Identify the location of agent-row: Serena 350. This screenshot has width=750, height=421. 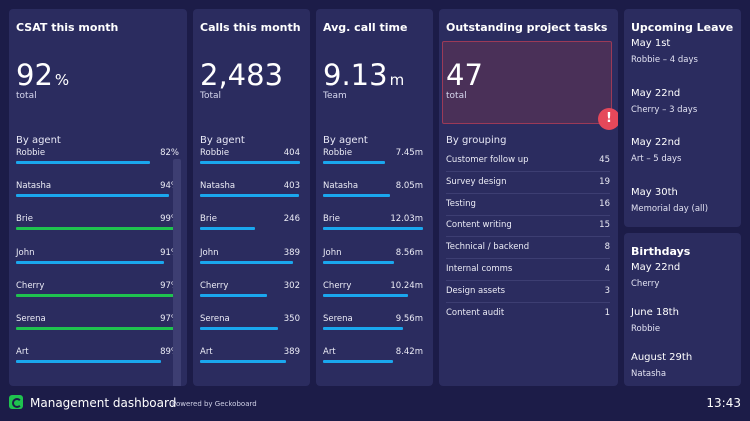
(250, 326).